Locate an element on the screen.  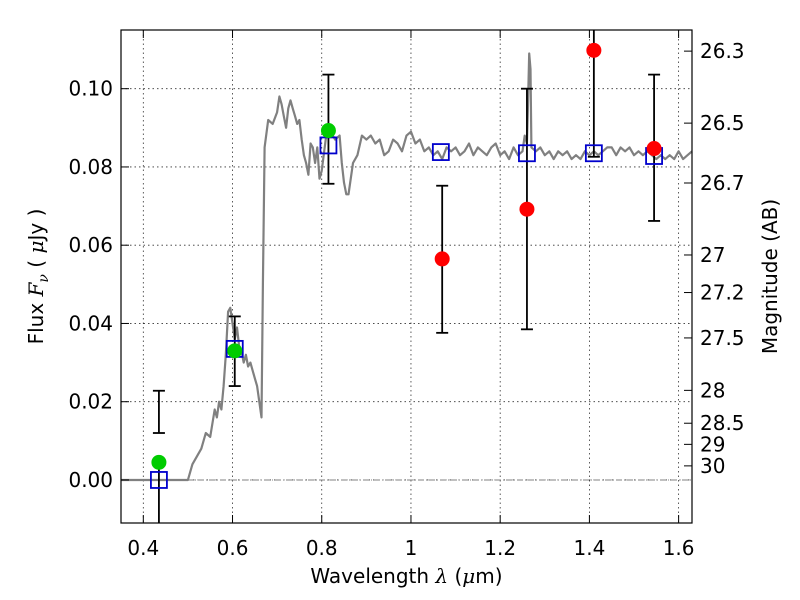
x-axis-label: Wavelength λ (μm) is located at coordinates (406, 576).